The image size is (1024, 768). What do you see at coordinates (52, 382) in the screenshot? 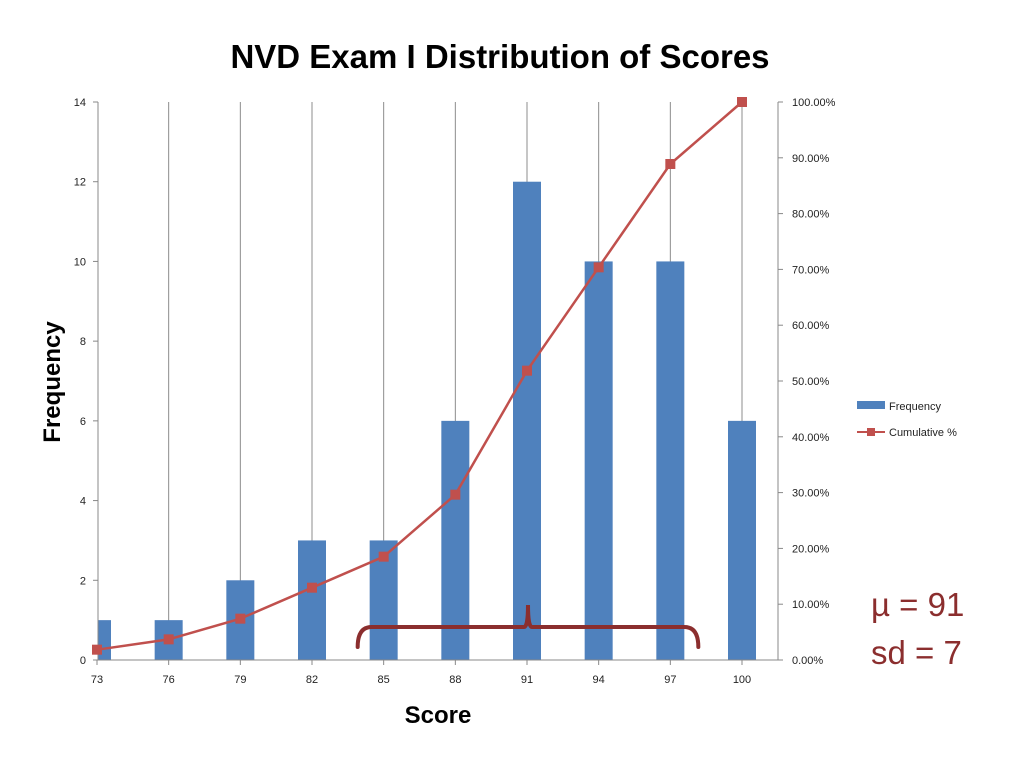
I see `y-axis-title: Frequency` at bounding box center [52, 382].